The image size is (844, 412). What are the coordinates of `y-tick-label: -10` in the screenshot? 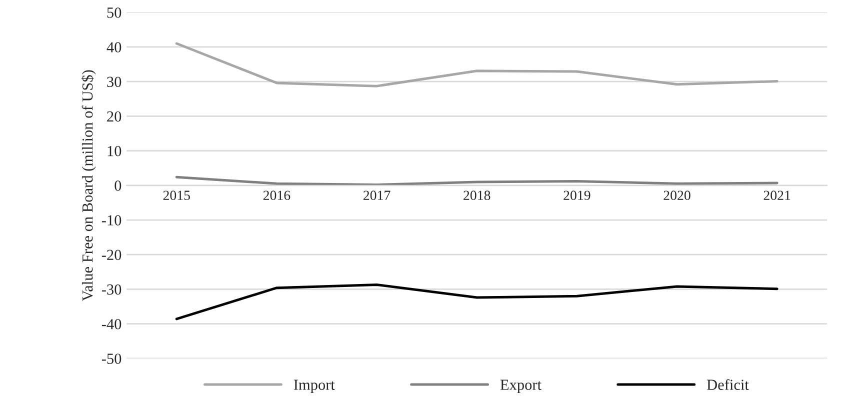 It's located at (112, 220).